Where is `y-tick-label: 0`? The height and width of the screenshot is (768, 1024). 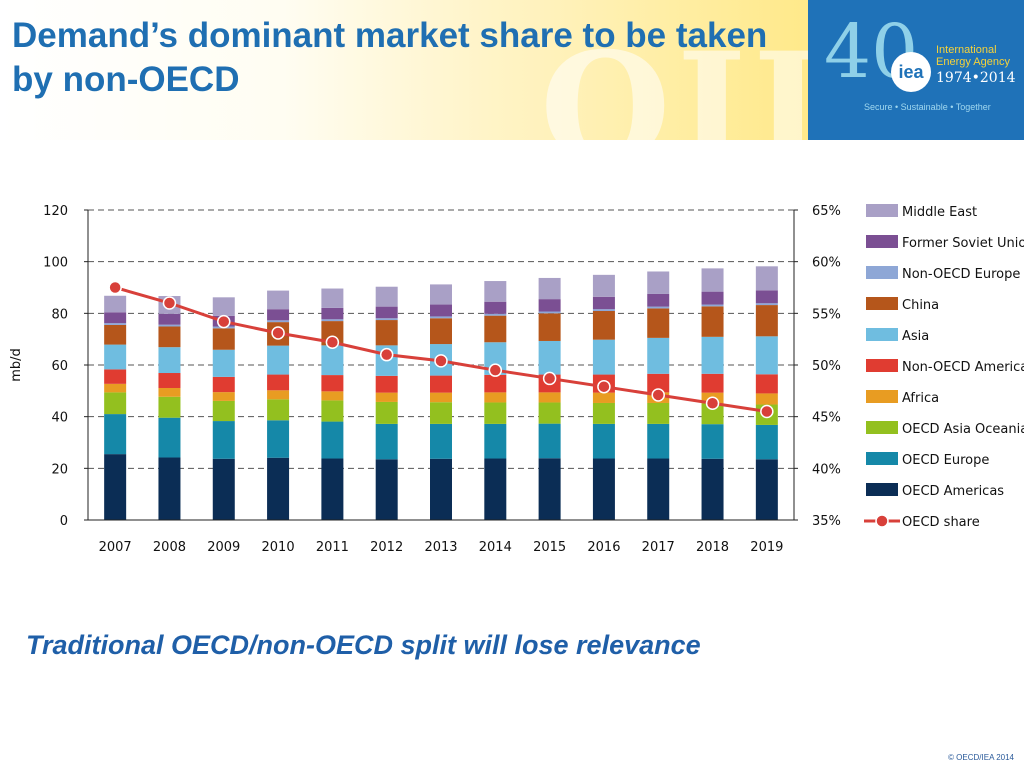 y-tick-label: 0 is located at coordinates (64, 521).